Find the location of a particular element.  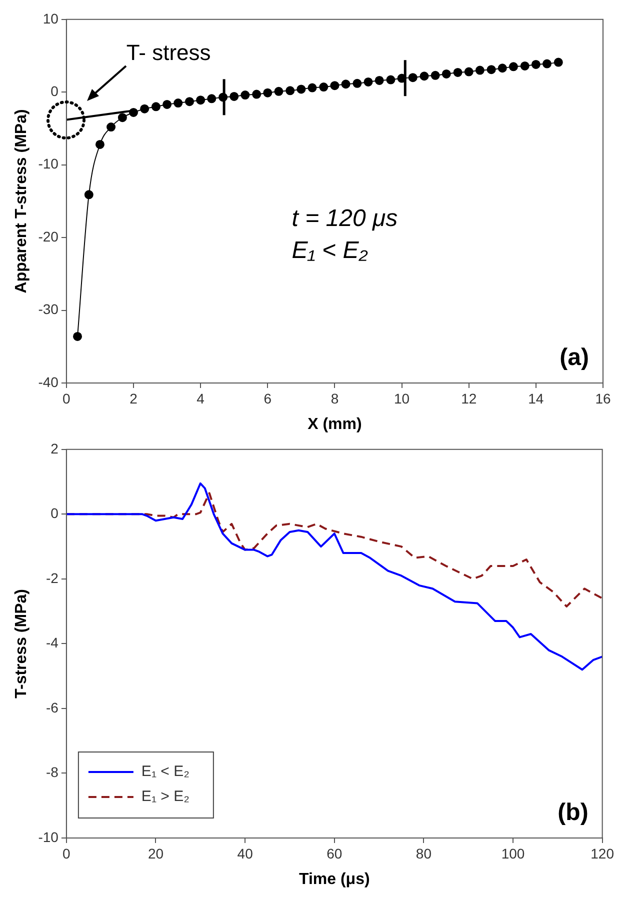

x-tick-label: 40 is located at coordinates (245, 853).